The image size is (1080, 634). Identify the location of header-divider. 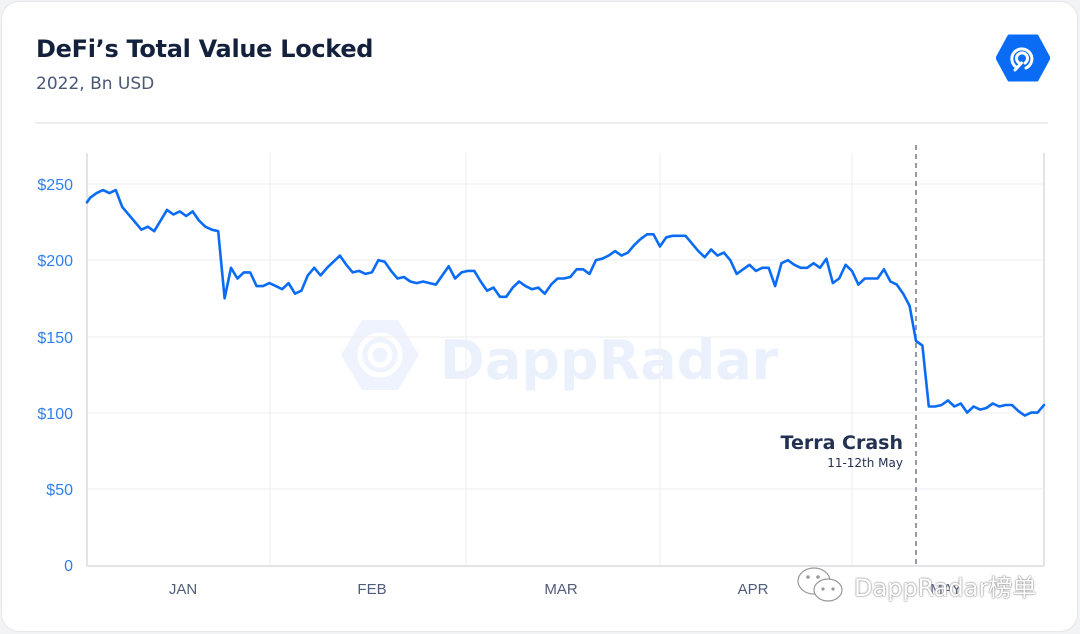
(541, 123).